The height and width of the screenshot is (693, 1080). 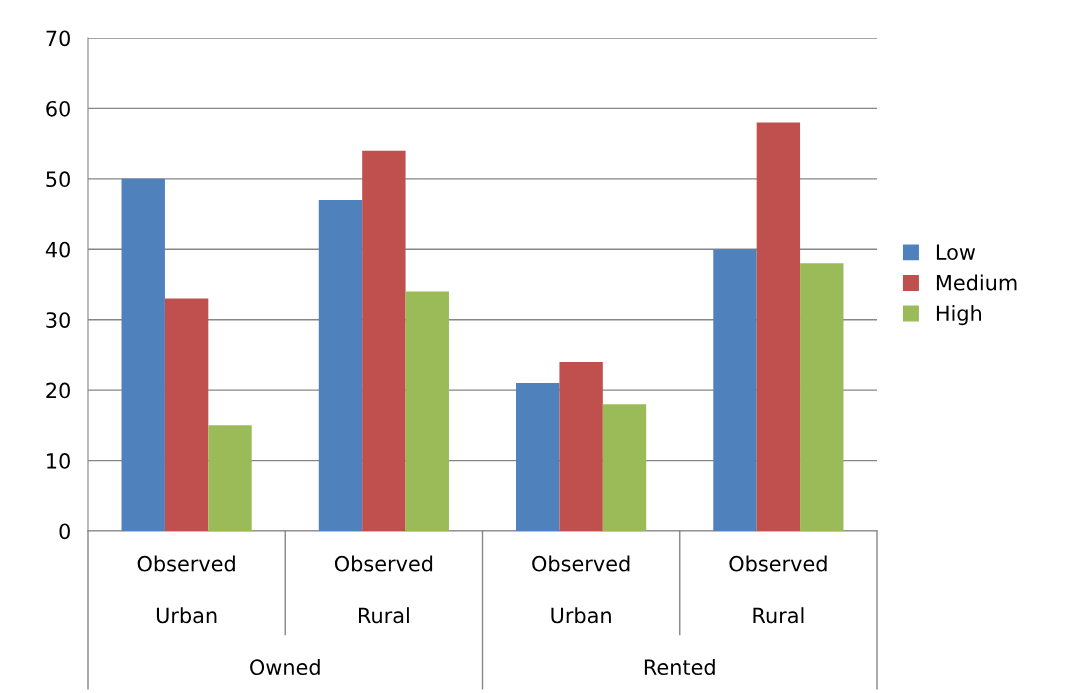 What do you see at coordinates (58, 38) in the screenshot?
I see `y-tick-label: 70` at bounding box center [58, 38].